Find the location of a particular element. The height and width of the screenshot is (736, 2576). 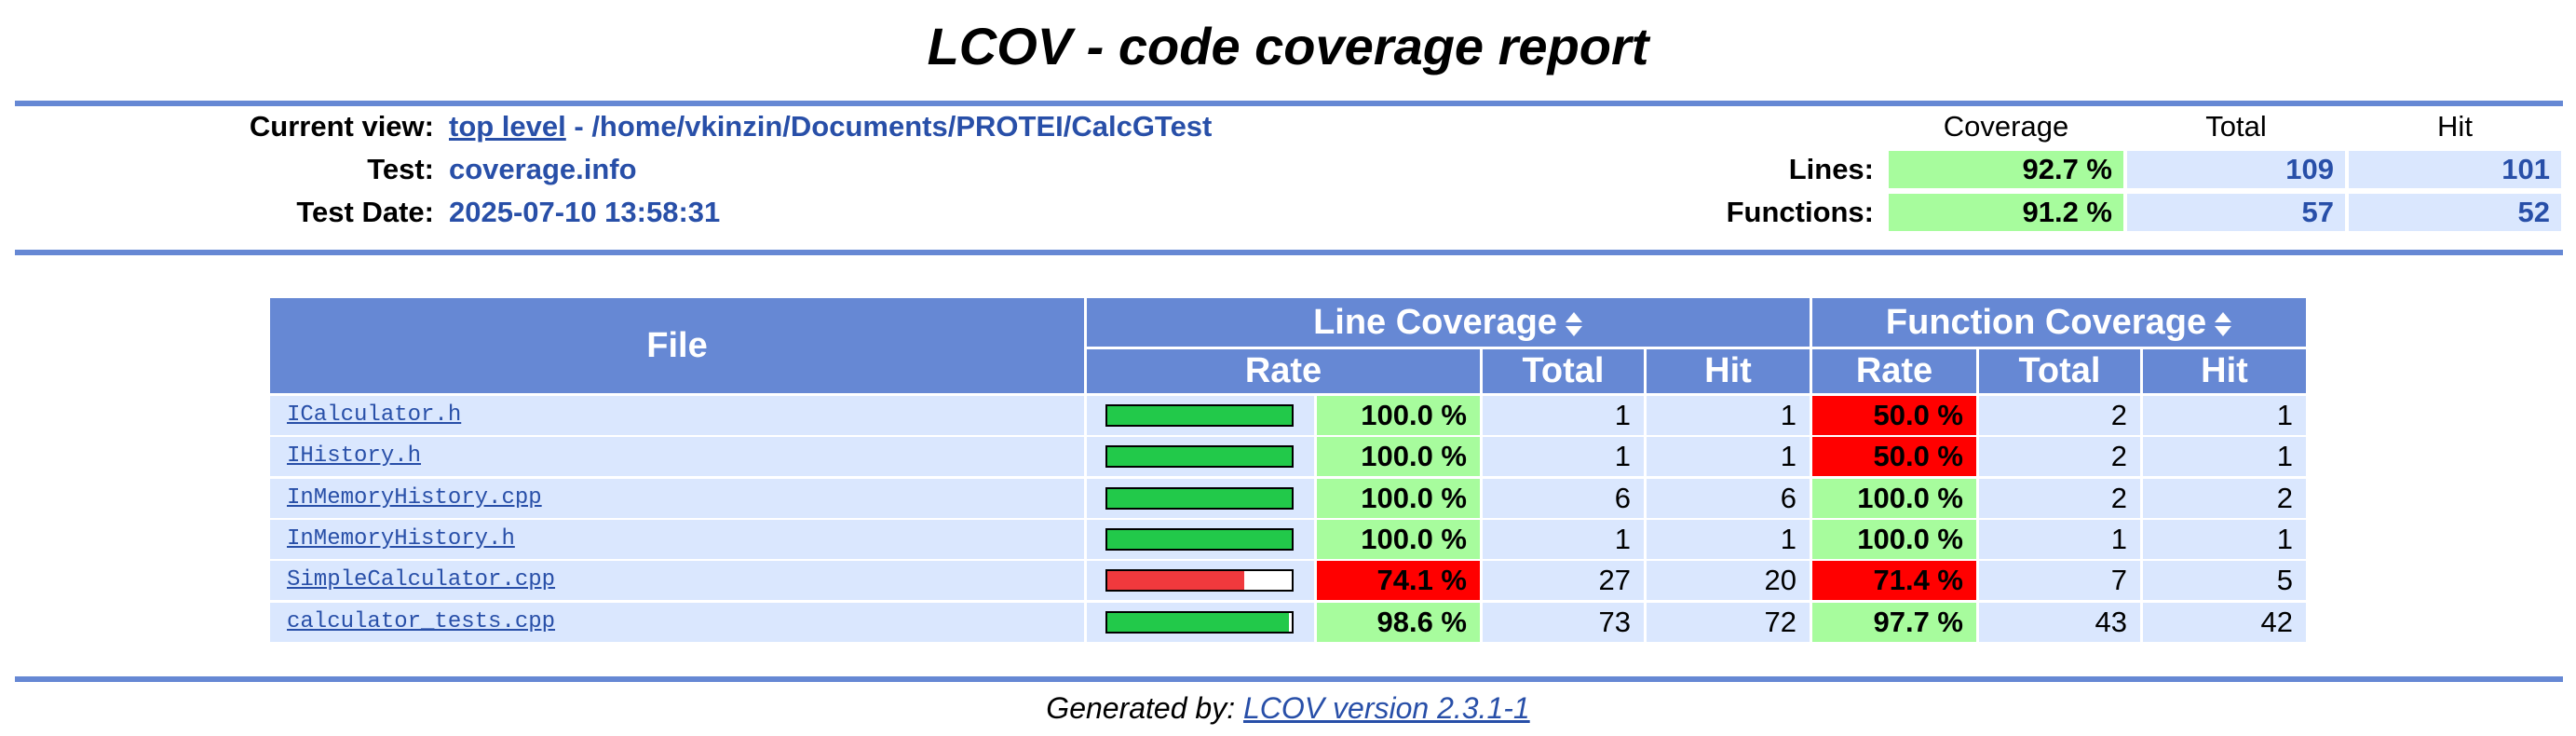

line-coverage-header-label: Line Coverage is located at coordinates (1435, 322).